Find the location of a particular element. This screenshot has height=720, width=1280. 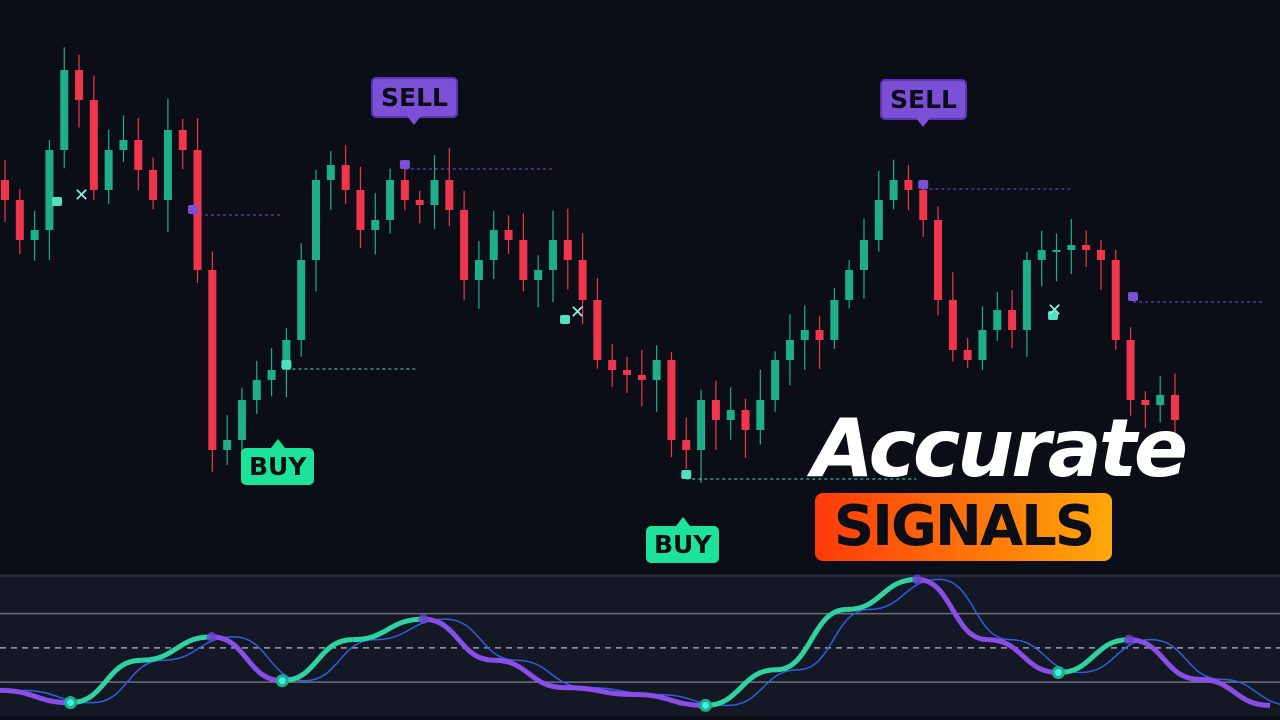

exit-marker-icon is located at coordinates (1133, 296).